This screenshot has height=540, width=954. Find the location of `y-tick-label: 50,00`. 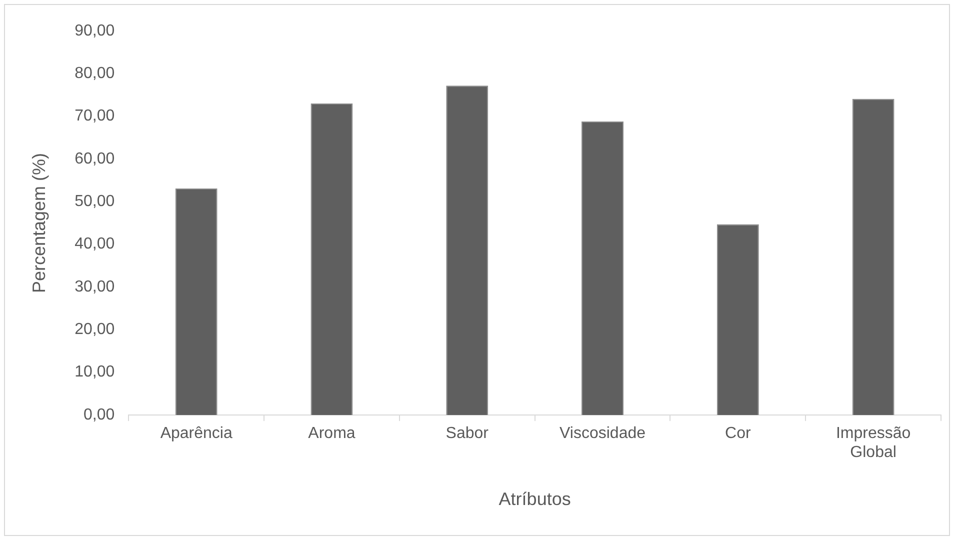

y-tick-label: 50,00 is located at coordinates (94, 201).